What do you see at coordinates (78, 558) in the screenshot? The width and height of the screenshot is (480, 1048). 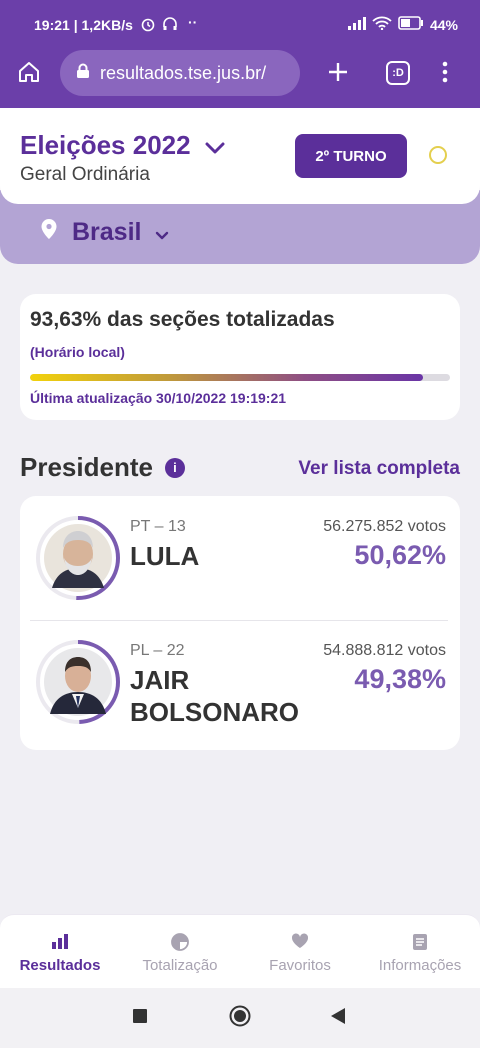 I see `candidate-photo-lula` at bounding box center [78, 558].